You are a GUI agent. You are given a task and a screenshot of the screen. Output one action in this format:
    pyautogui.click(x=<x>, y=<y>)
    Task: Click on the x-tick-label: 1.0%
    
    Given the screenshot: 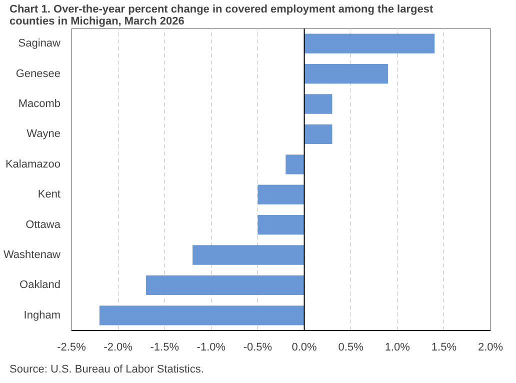 What is the action you would take?
    pyautogui.click(x=397, y=348)
    